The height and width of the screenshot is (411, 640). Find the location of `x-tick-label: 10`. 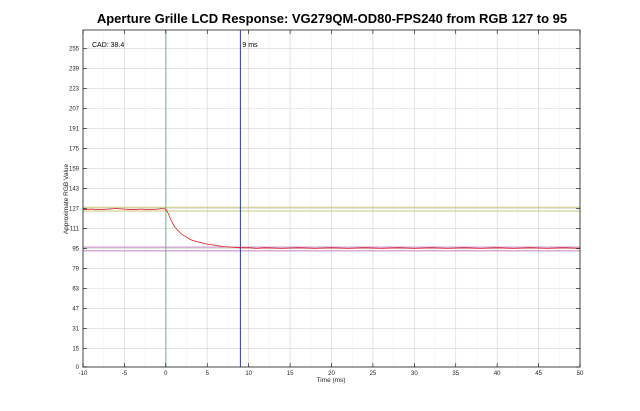

x-tick-label: 10 is located at coordinates (248, 374).